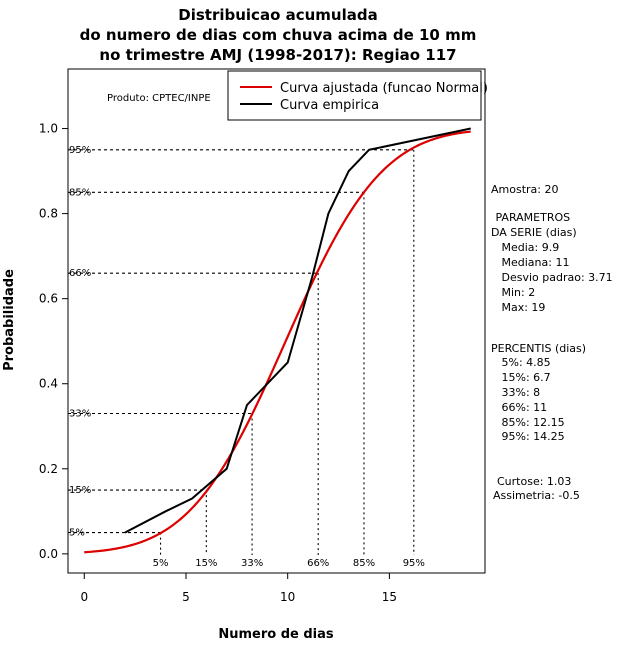  Describe the element at coordinates (384, 88) in the screenshot. I see `legend-item-fitted: Curva ajustada (funcao Normal)` at that location.